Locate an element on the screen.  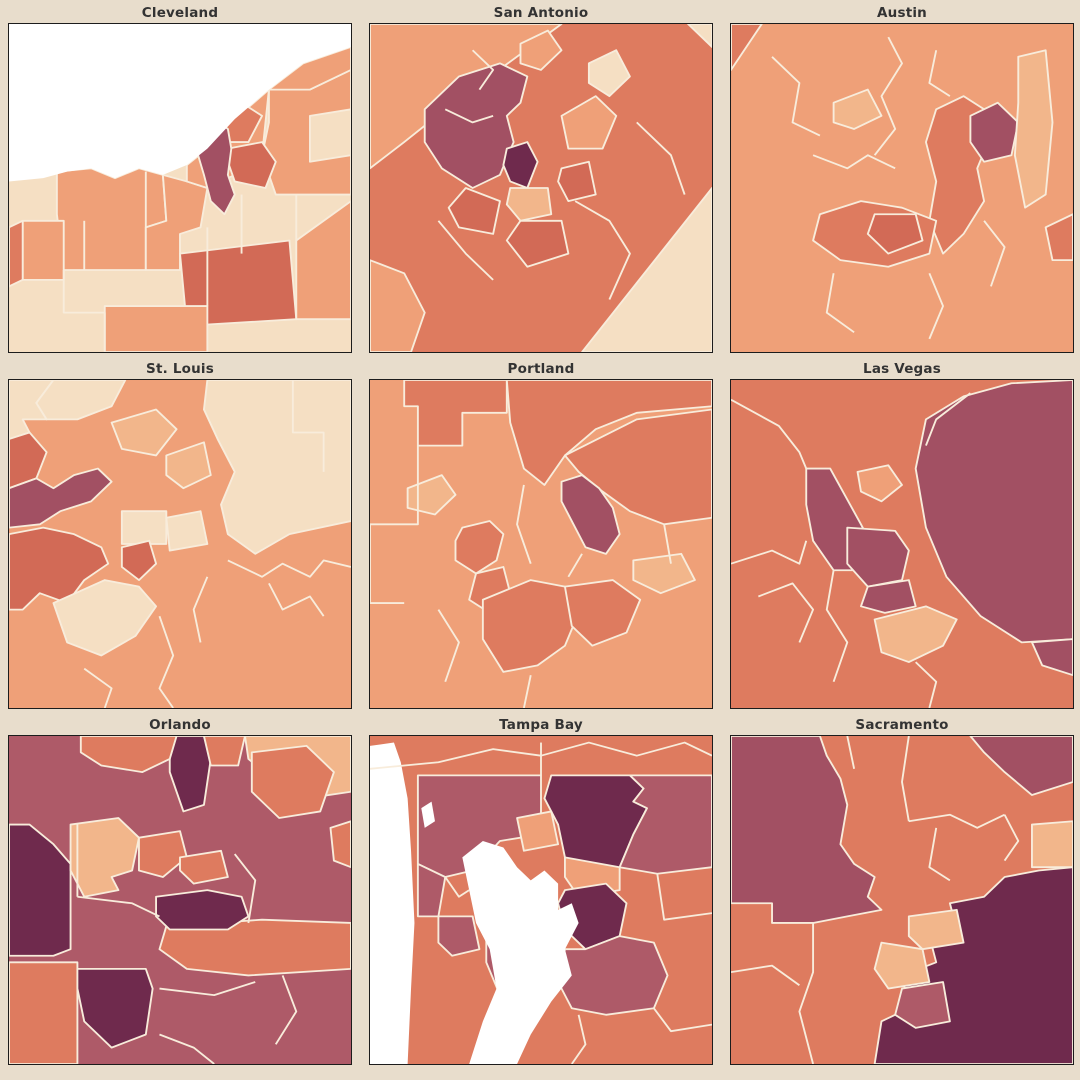
map-orlando is located at coordinates (180, 900).